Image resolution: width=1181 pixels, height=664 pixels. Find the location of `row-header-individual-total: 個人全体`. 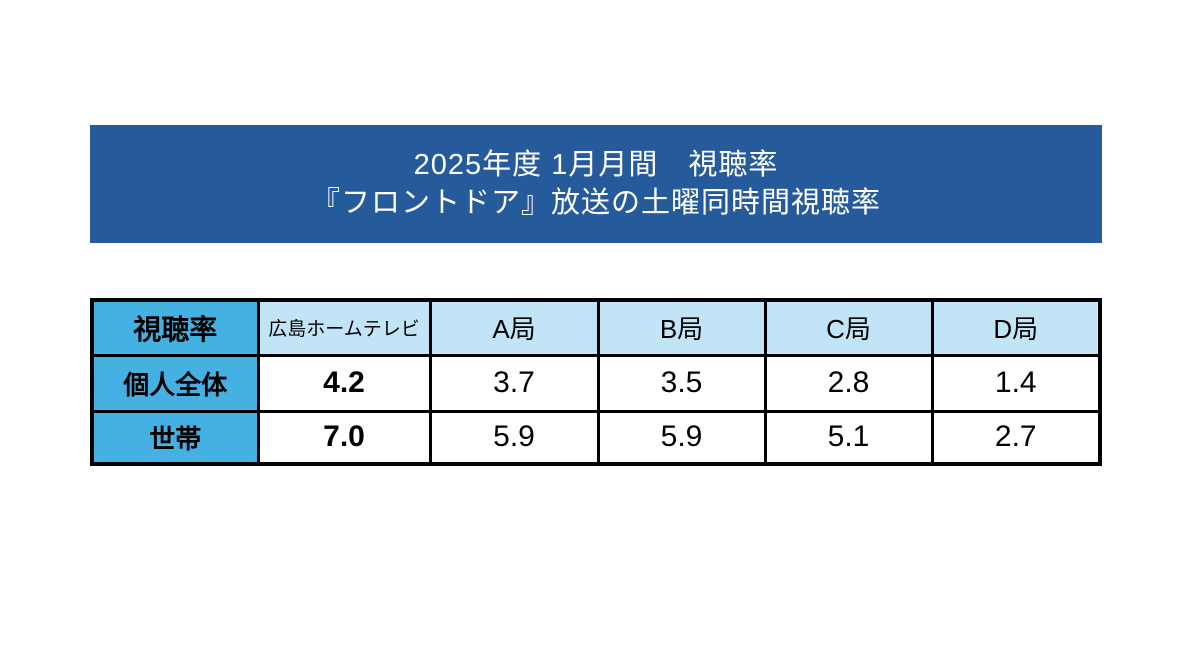

row-header-individual-total: 個人全体 is located at coordinates (175, 383).